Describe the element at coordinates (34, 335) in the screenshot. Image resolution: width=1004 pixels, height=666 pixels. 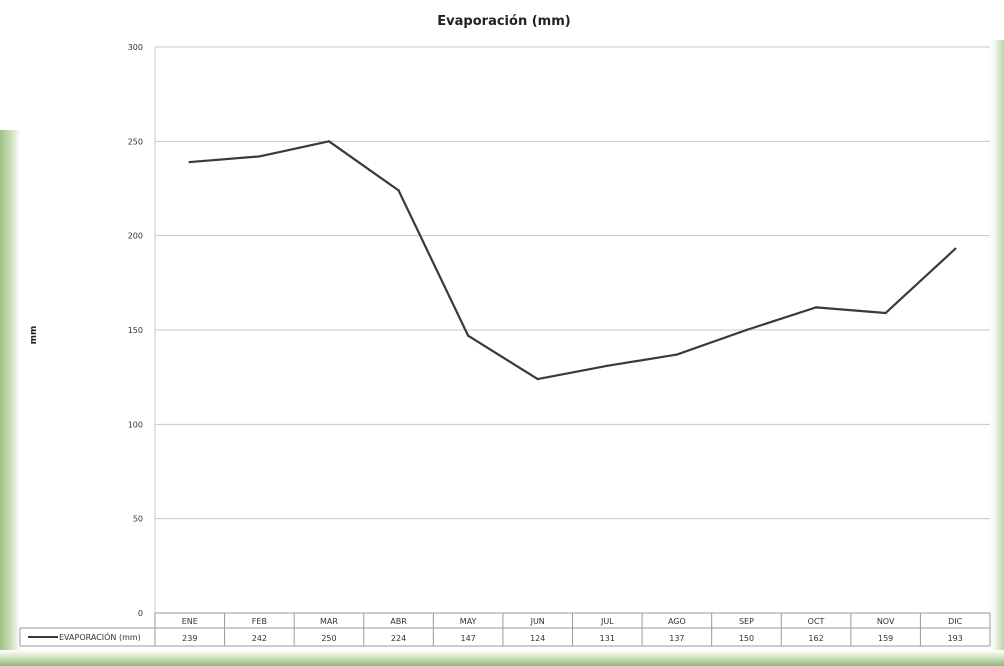
I see `y-axis-label: mm` at that location.